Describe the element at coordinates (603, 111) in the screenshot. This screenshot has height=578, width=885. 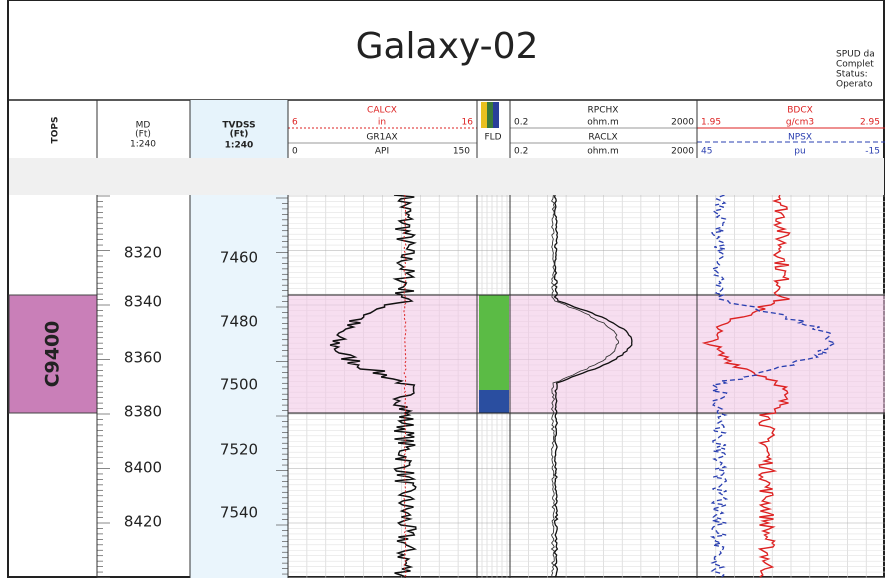
I see `rpchx-name: RPCHX` at that location.